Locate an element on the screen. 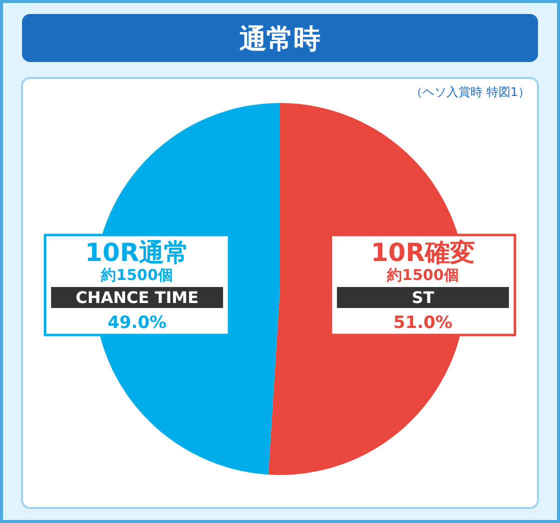 This screenshot has width=560, height=523. text: ST is located at coordinates (423, 297).